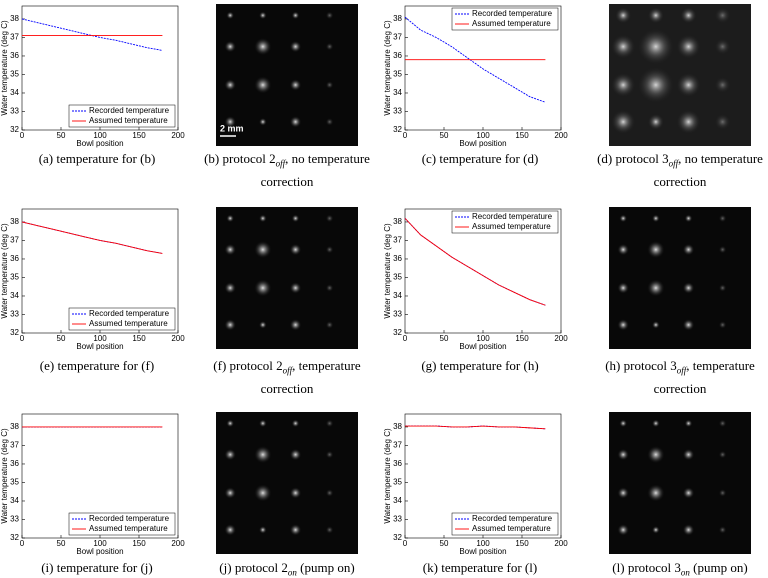 The width and height of the screenshot is (768, 578). Describe the element at coordinates (397, 129) in the screenshot. I see `y-tick-label: 32` at that location.